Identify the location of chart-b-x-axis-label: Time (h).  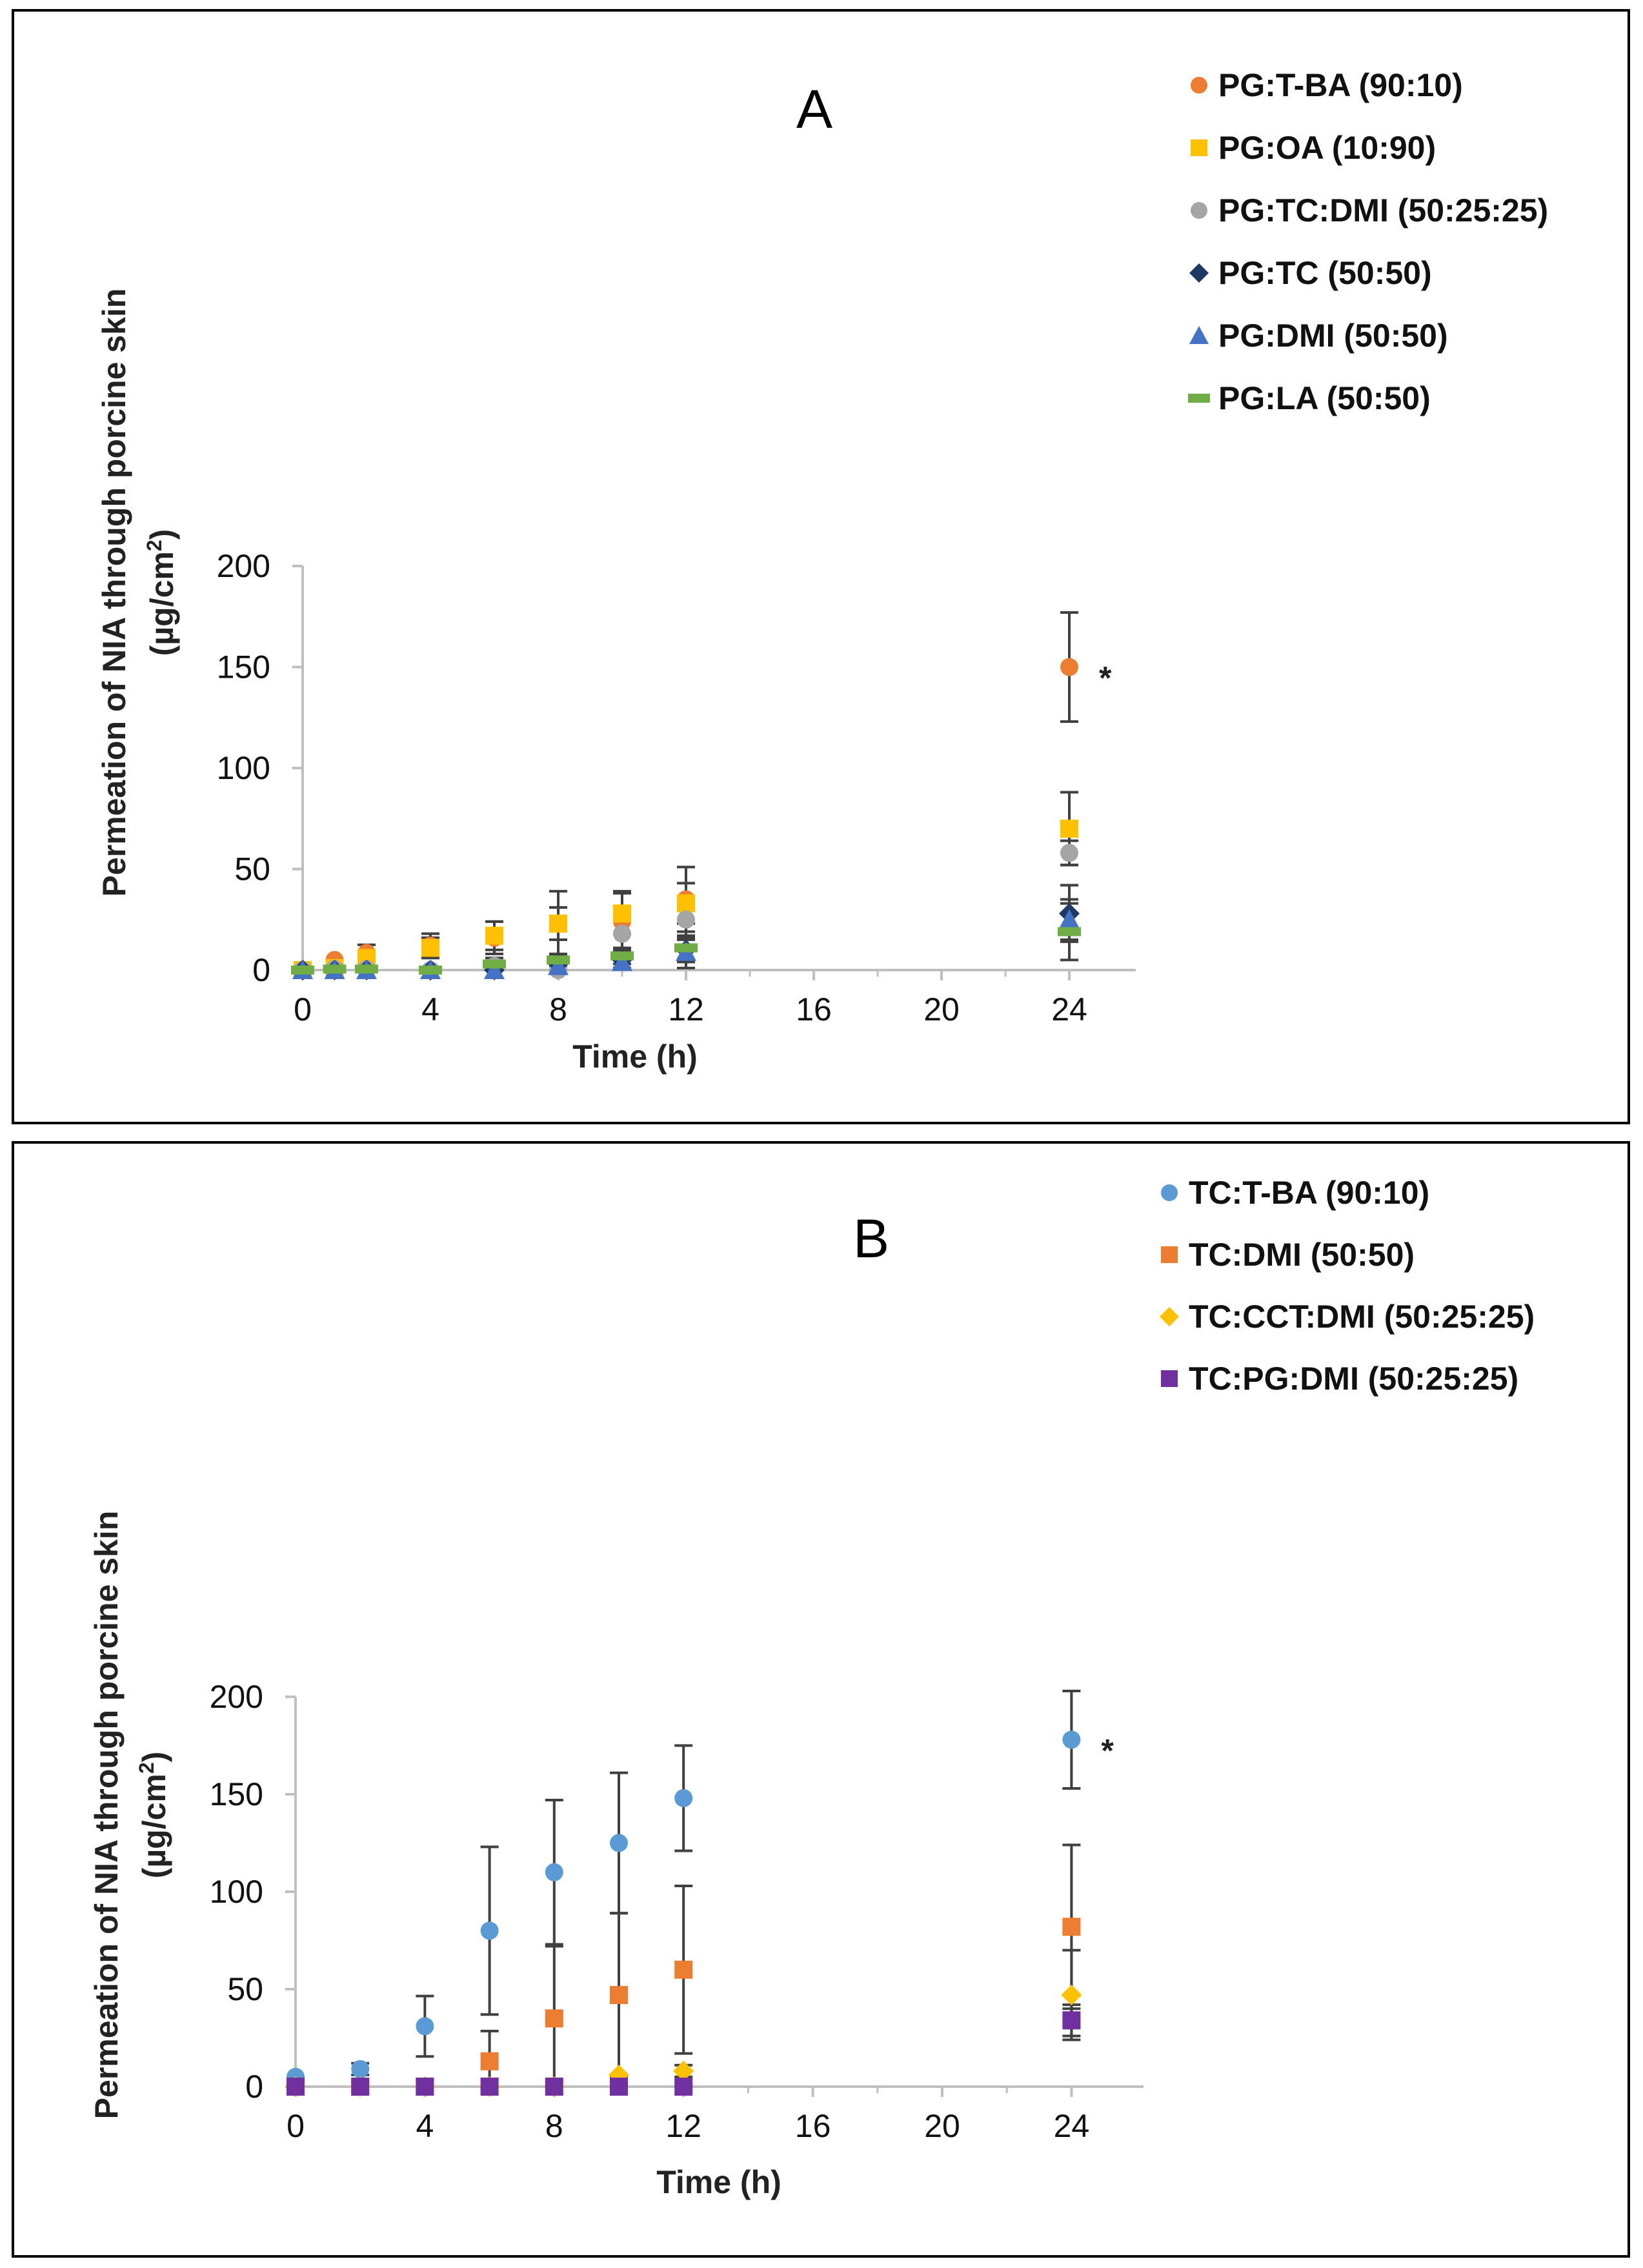
(718, 2182).